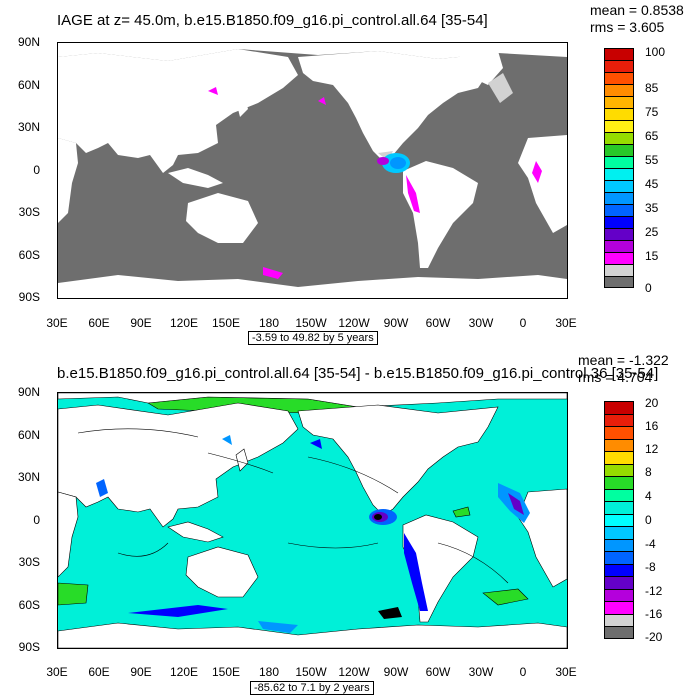 Image resolution: width=700 pixels, height=700 pixels. I want to click on p2-xtick-150e: 150E, so click(226, 672).